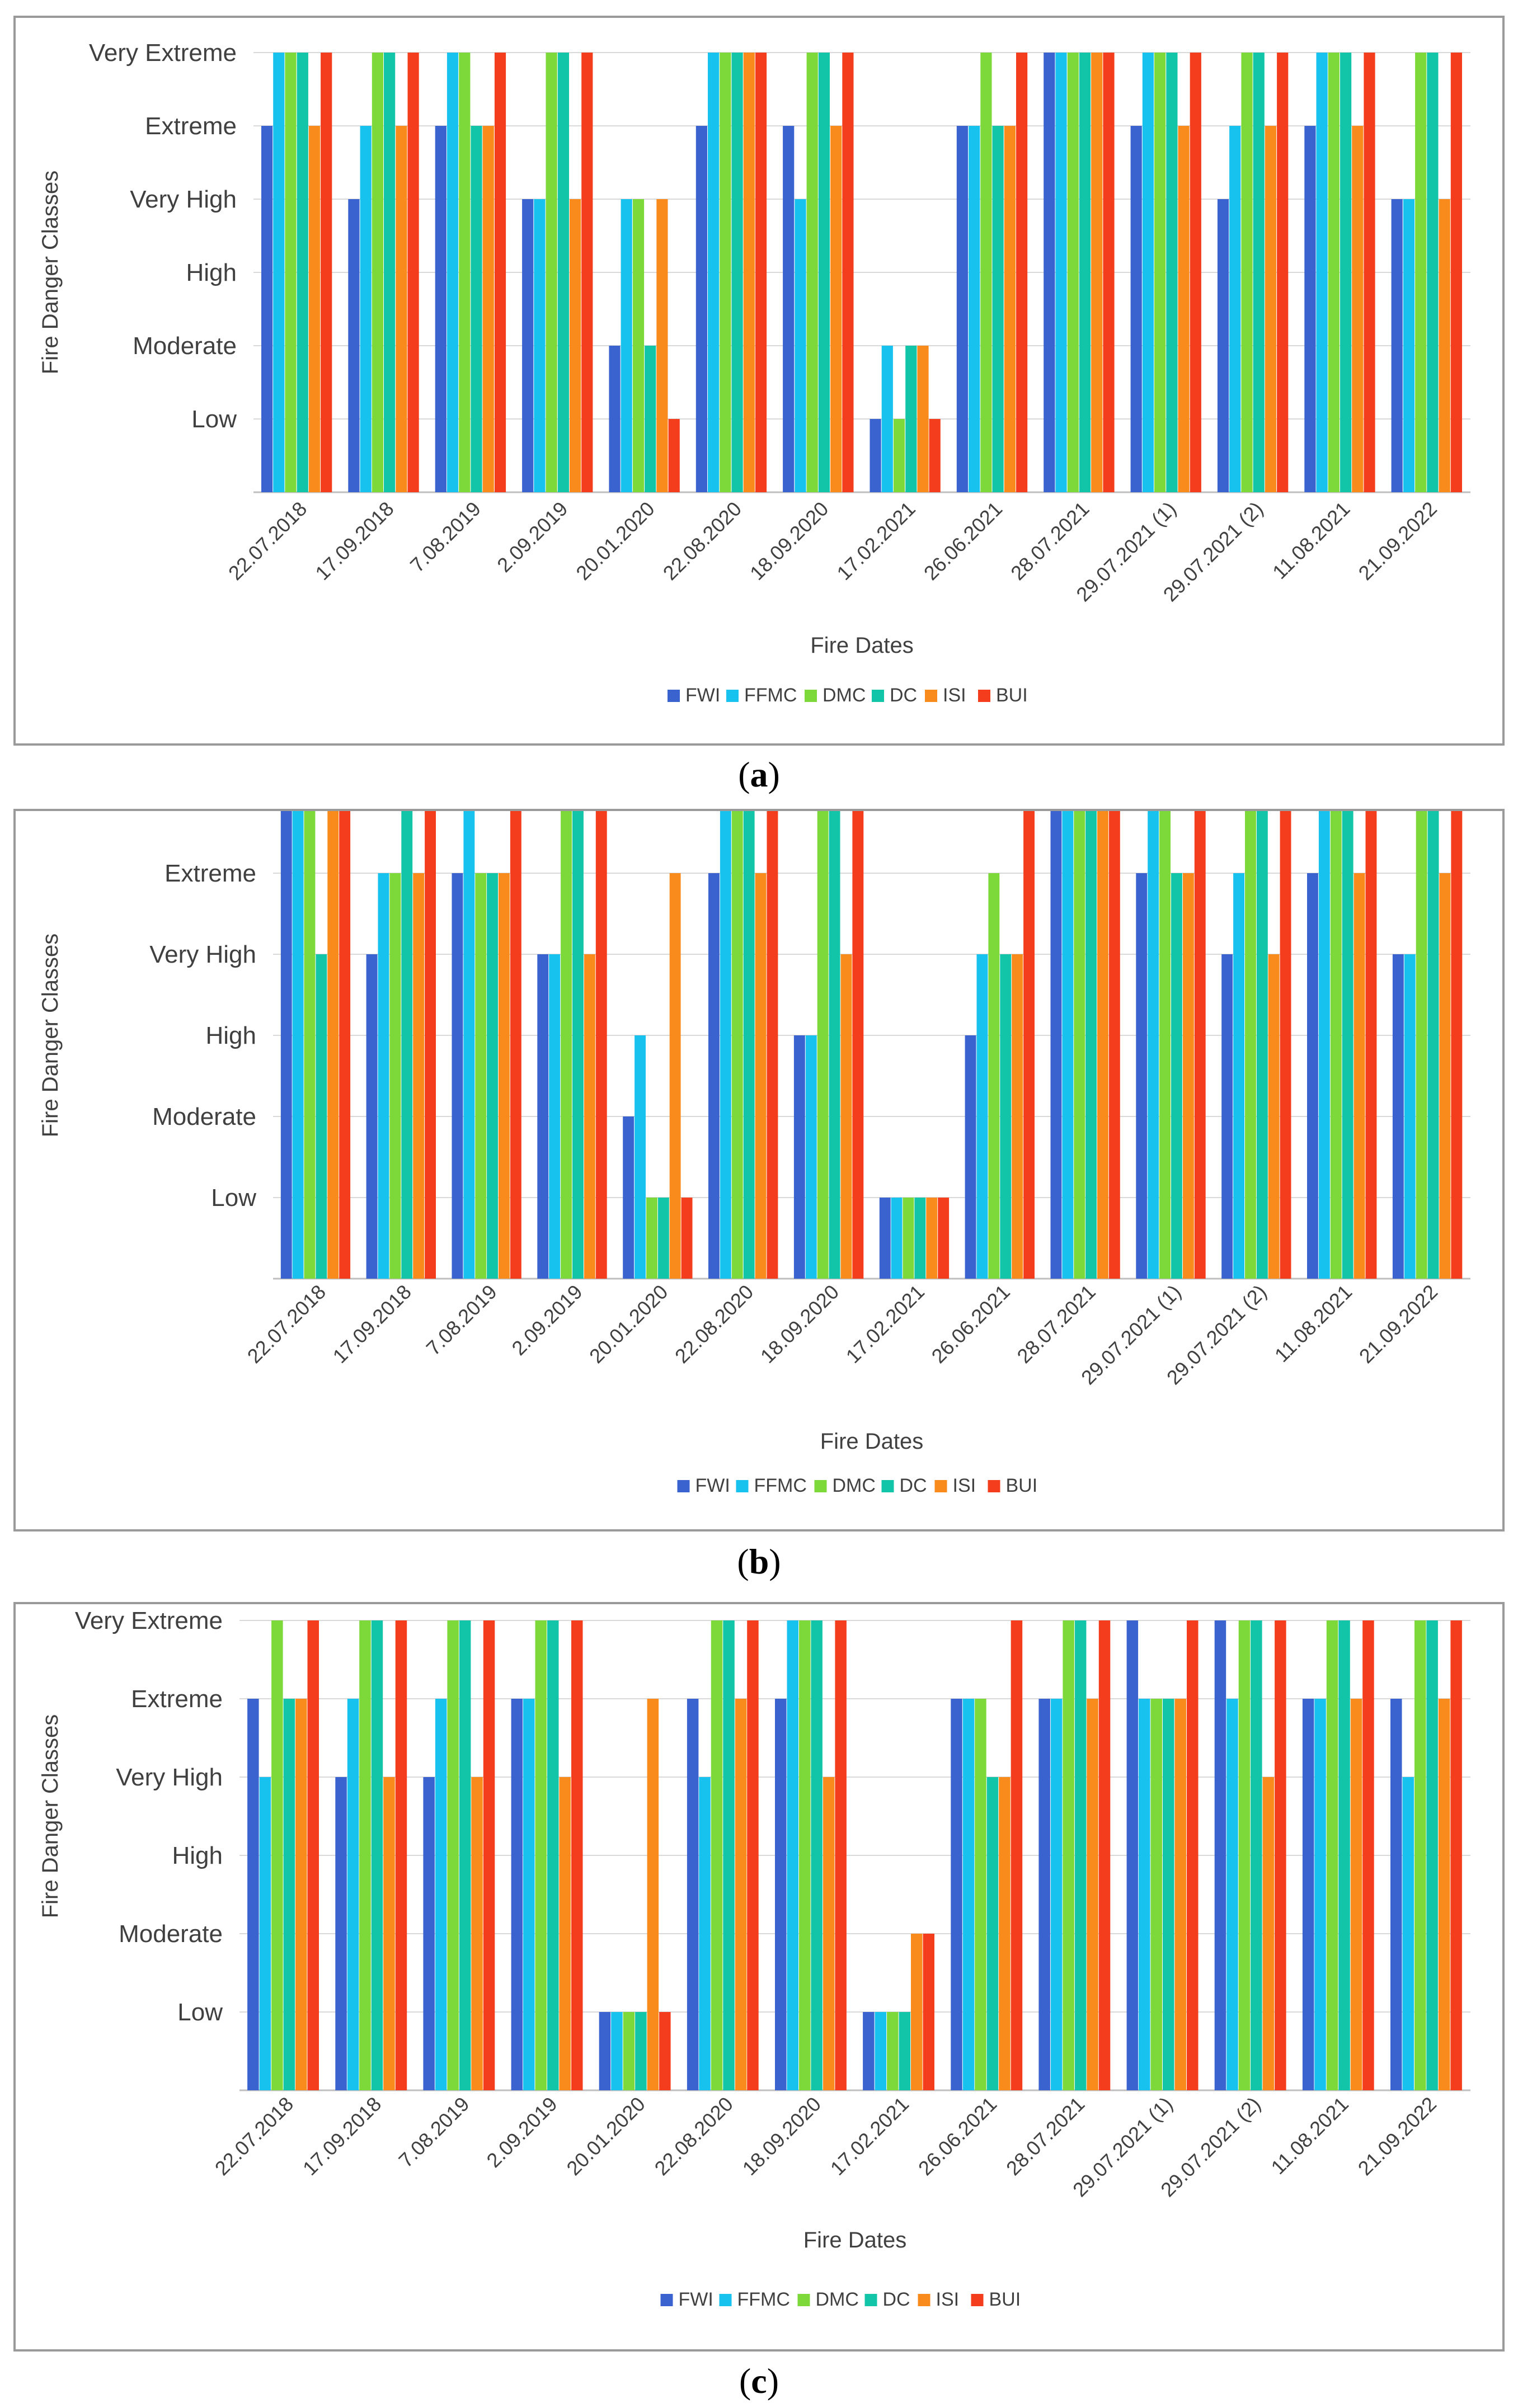  What do you see at coordinates (714, 1324) in the screenshot?
I see `x-tick-label: 22.08.2020` at bounding box center [714, 1324].